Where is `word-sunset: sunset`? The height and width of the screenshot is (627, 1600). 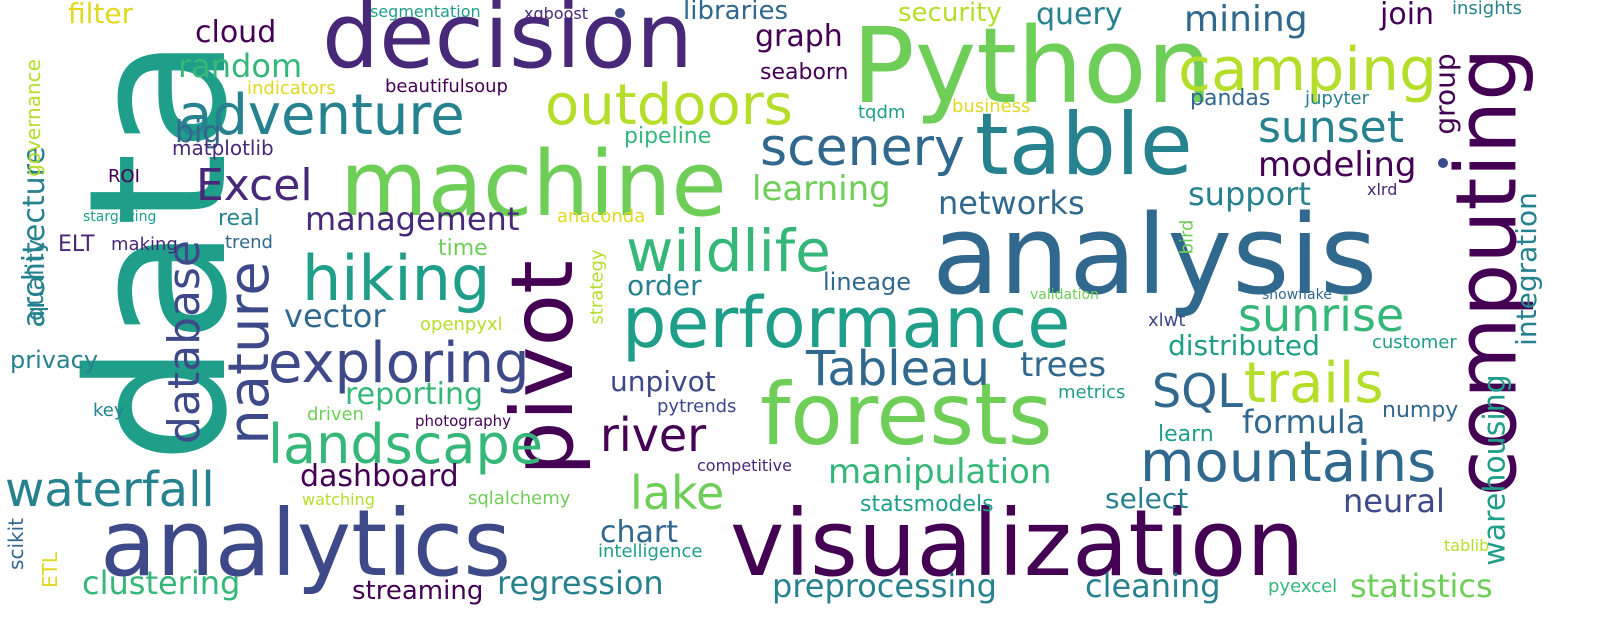
word-sunset: sunset is located at coordinates (1331, 127).